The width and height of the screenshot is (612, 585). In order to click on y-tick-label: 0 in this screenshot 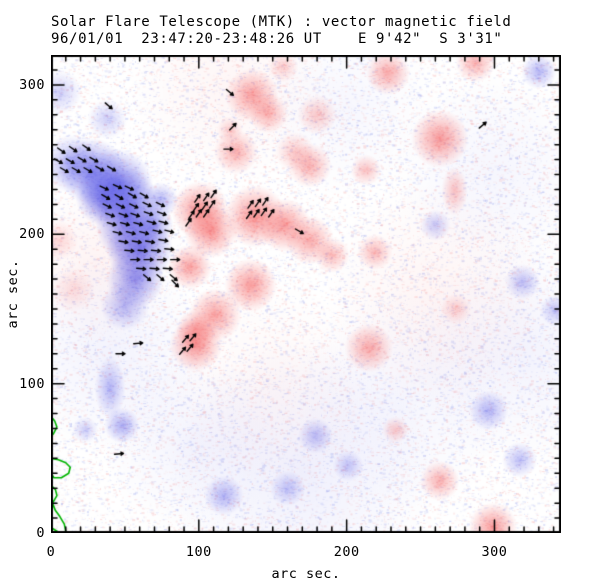, I will do `click(40, 533)`.